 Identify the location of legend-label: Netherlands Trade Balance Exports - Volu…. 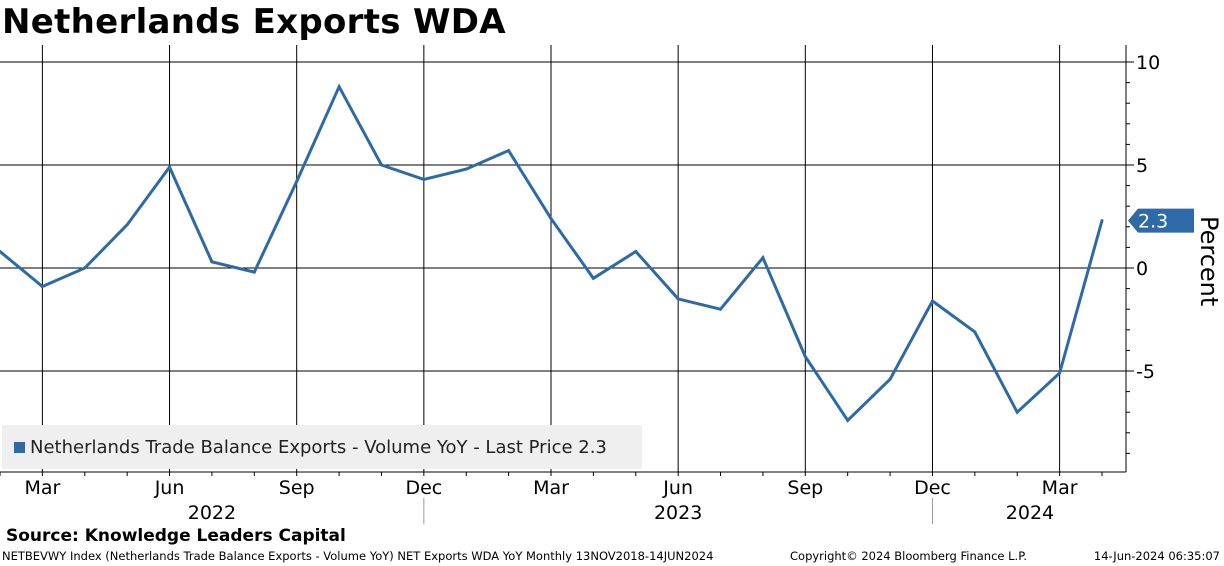
(318, 447).